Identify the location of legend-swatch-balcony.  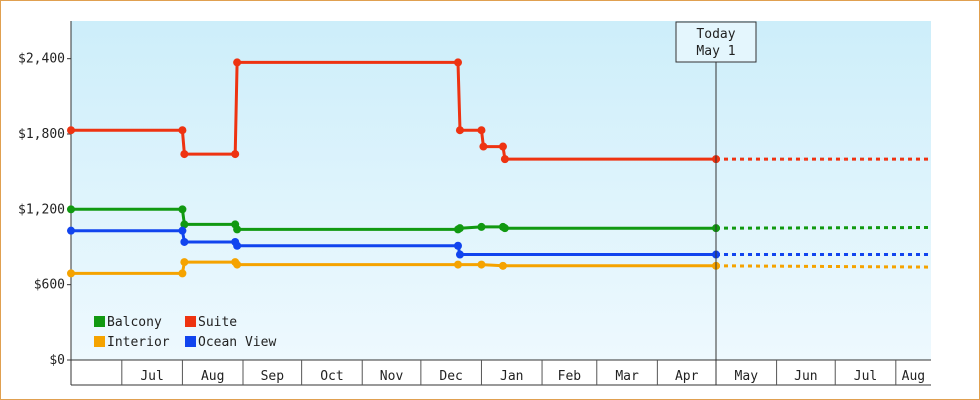
(99, 321).